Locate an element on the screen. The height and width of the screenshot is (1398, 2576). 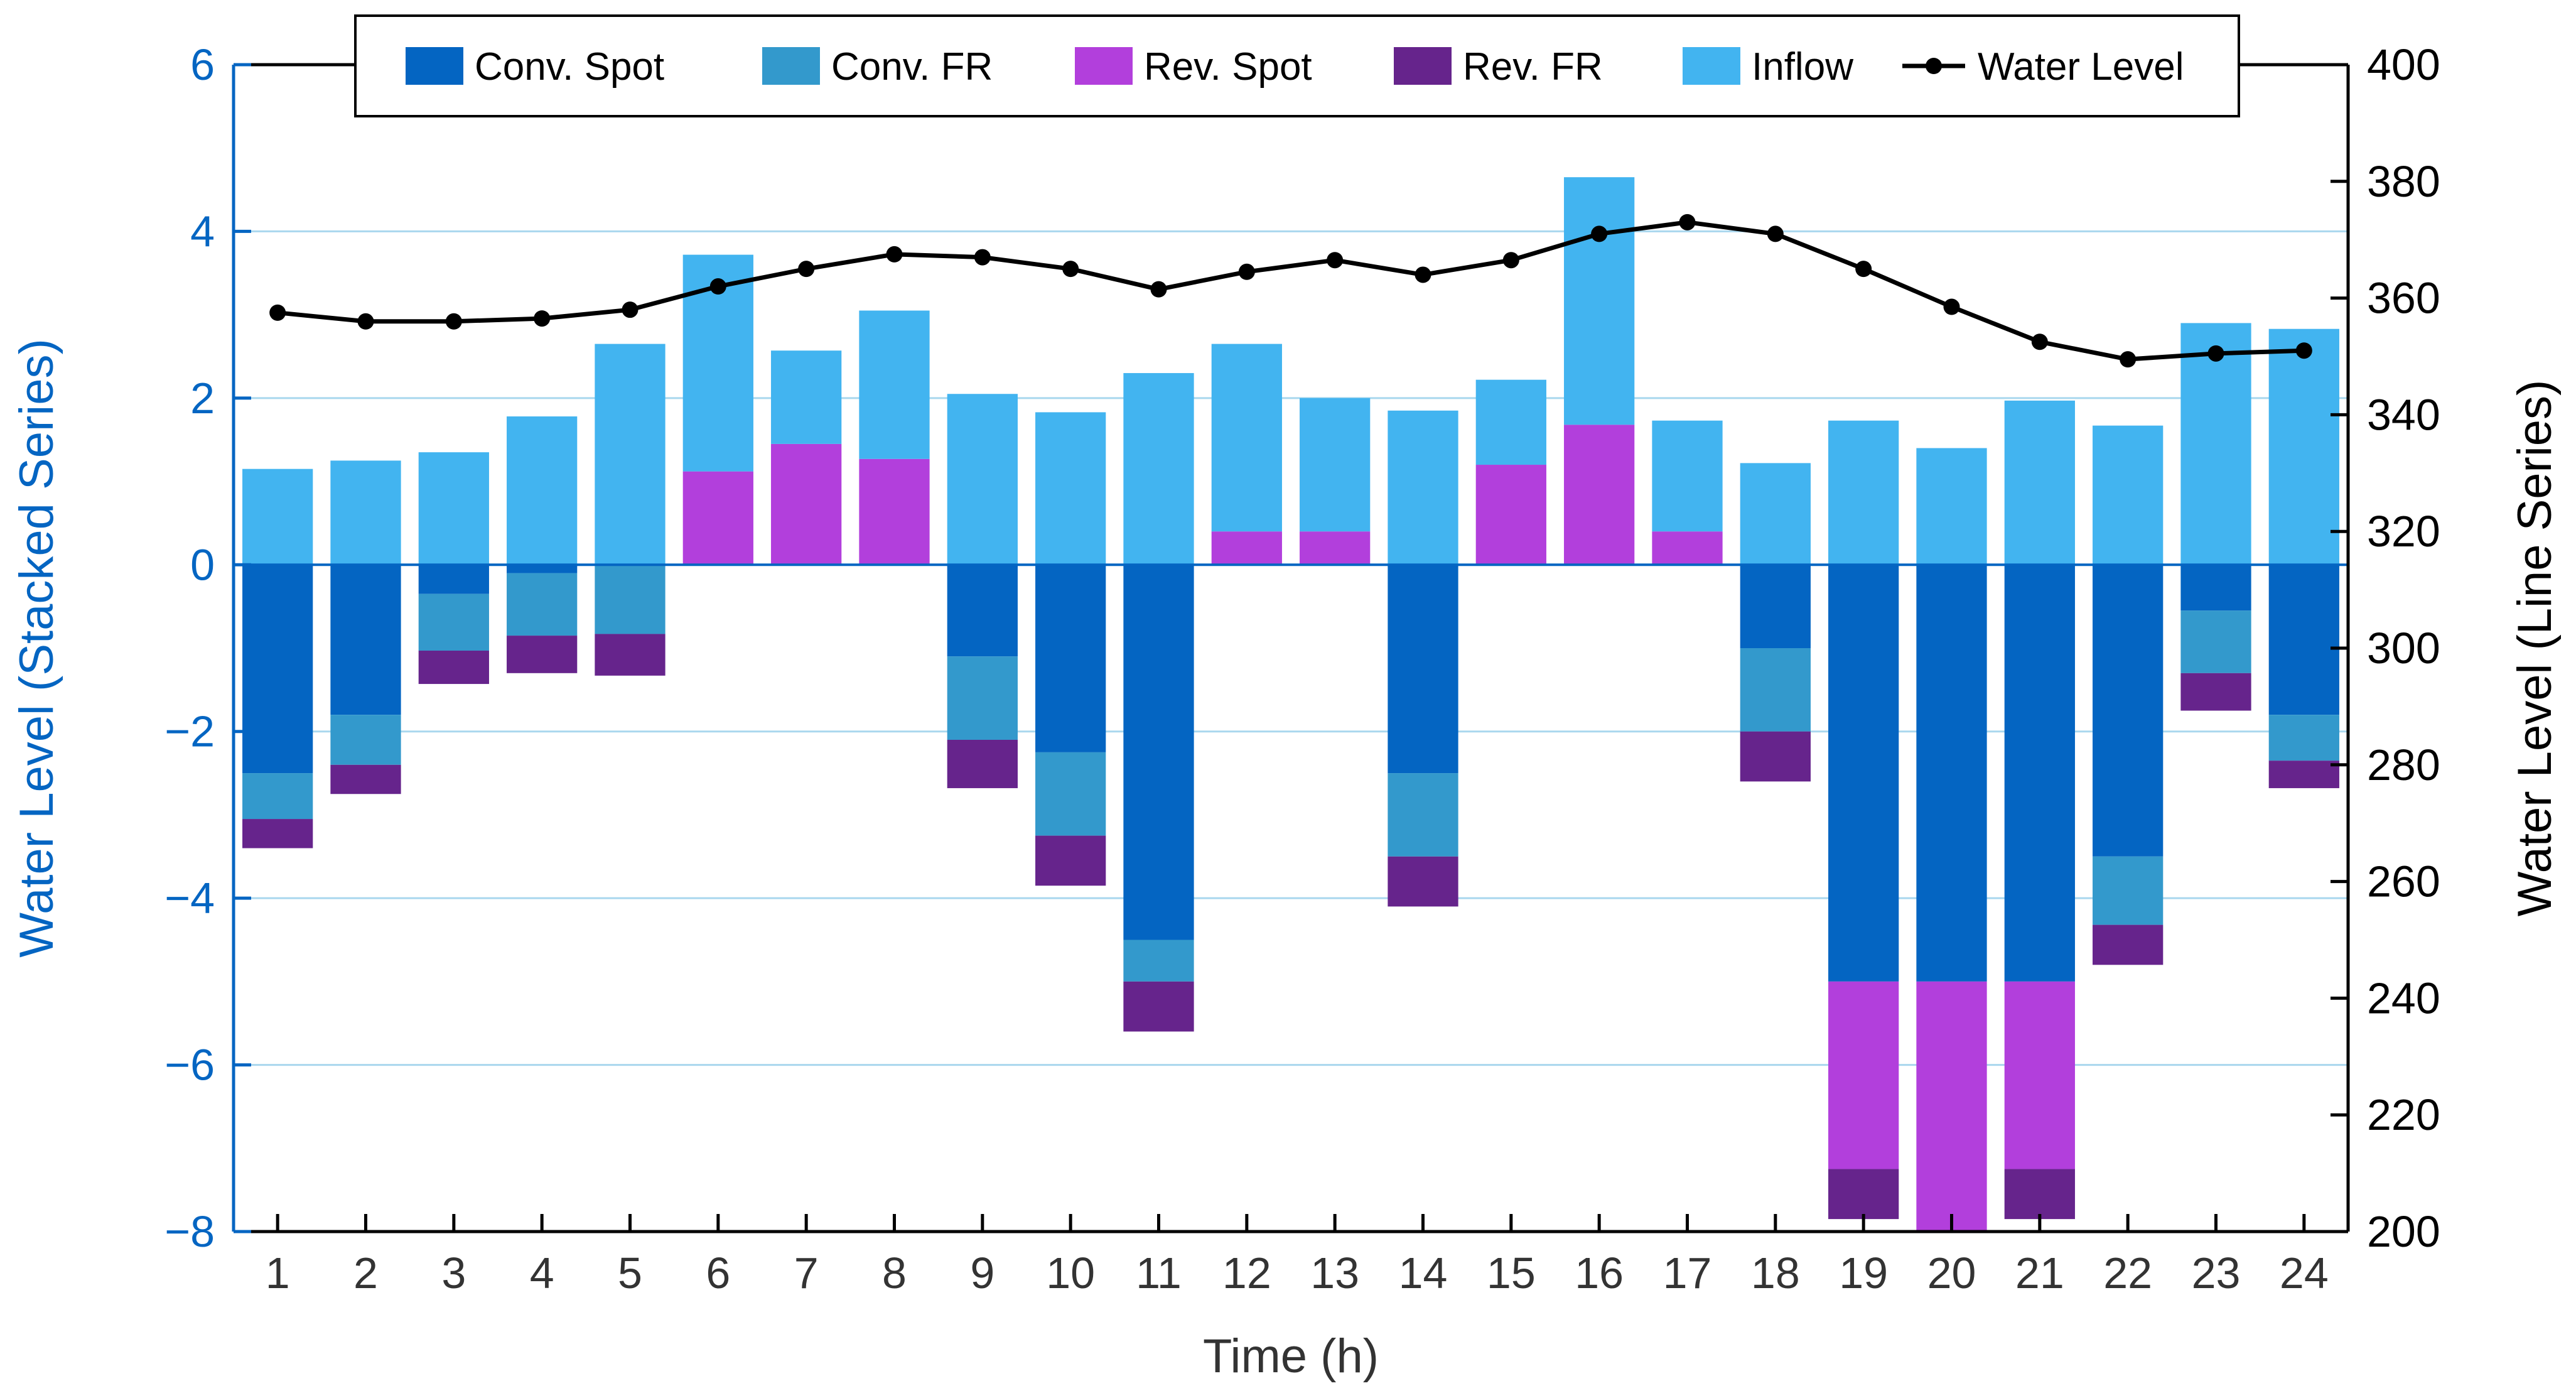
bar-inflowh15 is located at coordinates (1511, 422).